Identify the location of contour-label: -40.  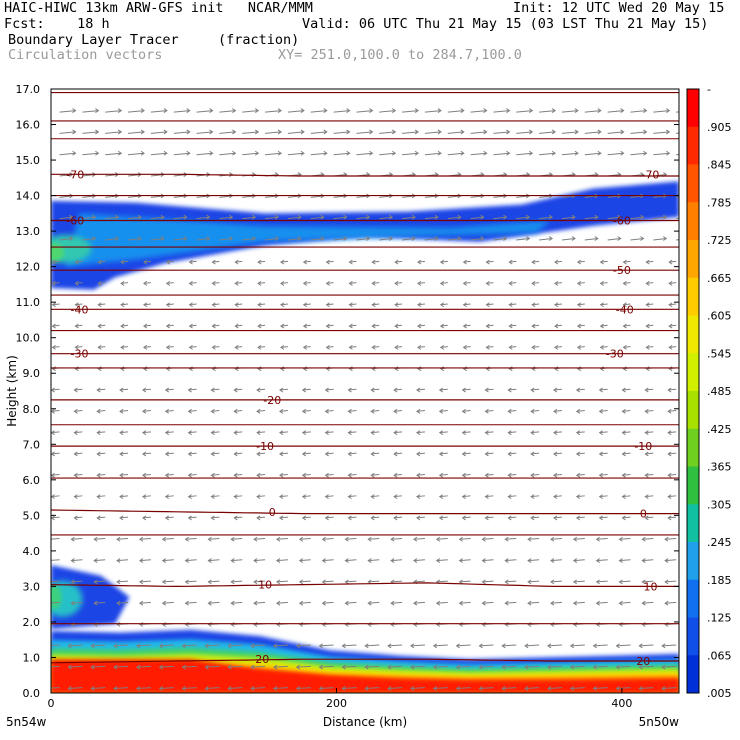
(80, 309).